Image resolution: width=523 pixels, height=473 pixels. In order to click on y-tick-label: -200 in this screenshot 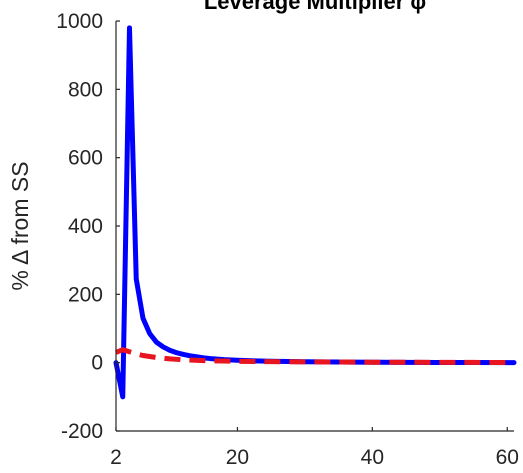, I will do `click(82, 431)`.